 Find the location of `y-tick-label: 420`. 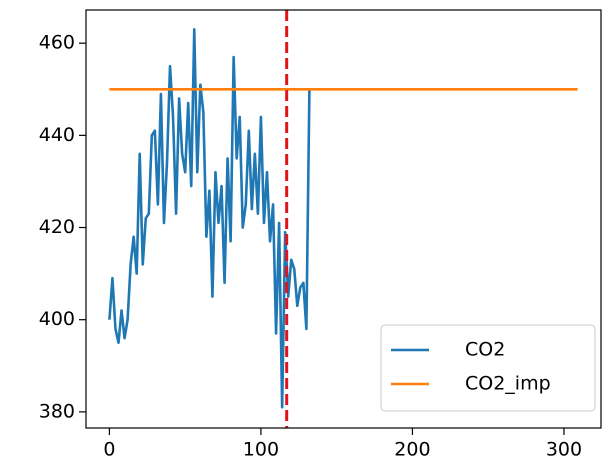

y-tick-label: 420 is located at coordinates (57, 227).